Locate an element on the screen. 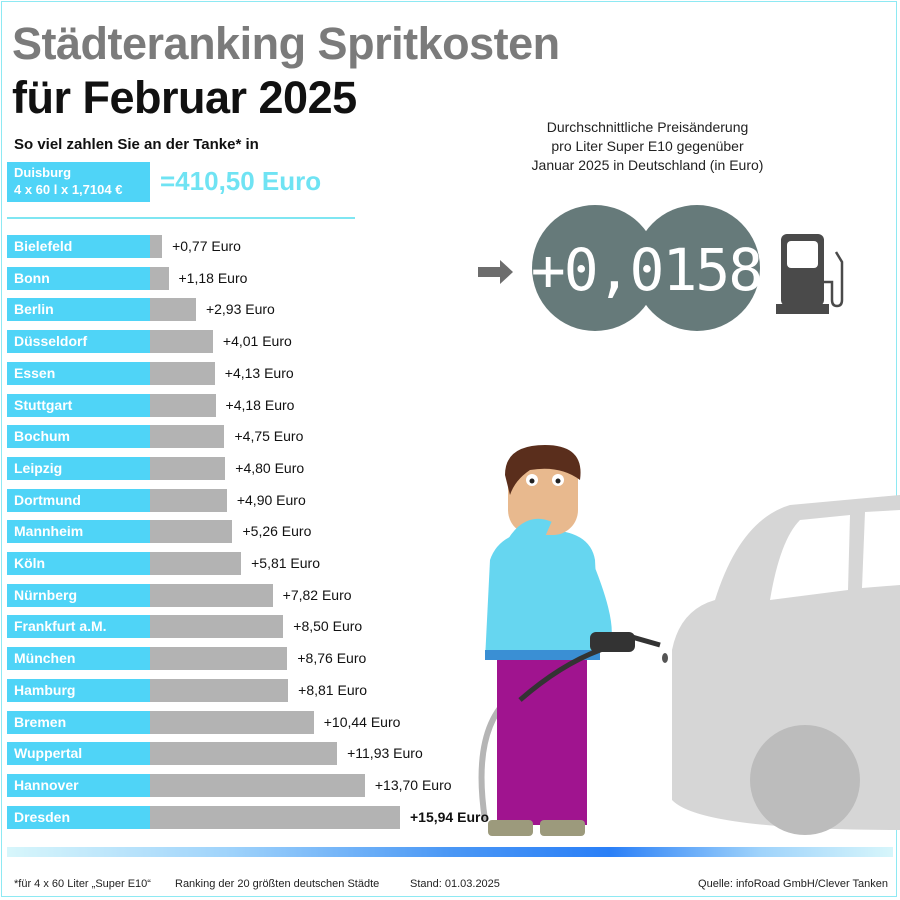  footer-date: Stand: 01.03.2025 is located at coordinates (455, 884).